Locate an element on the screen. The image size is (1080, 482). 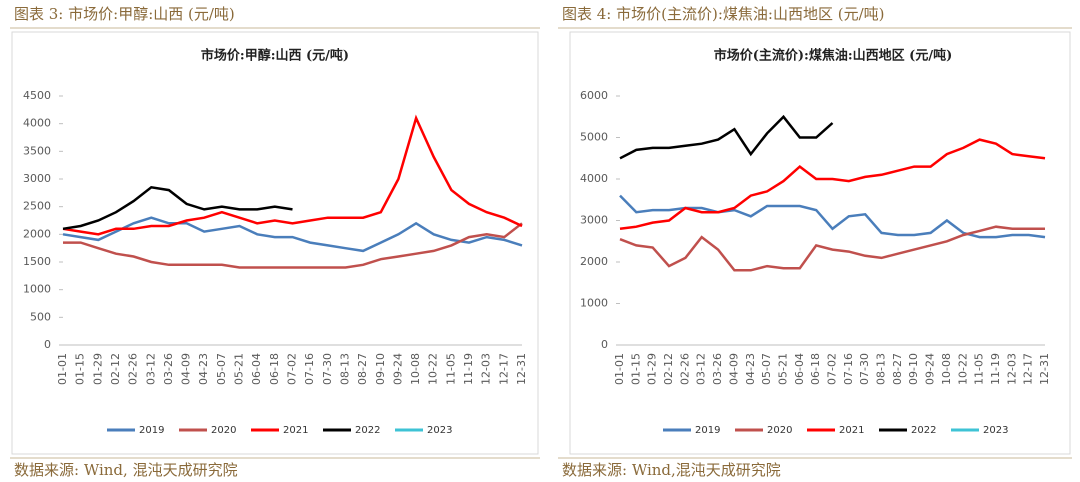
caption: 图表 4: 市场价(主流价):煤焦油:山西地区 (元/吨) is located at coordinates (723, 14).